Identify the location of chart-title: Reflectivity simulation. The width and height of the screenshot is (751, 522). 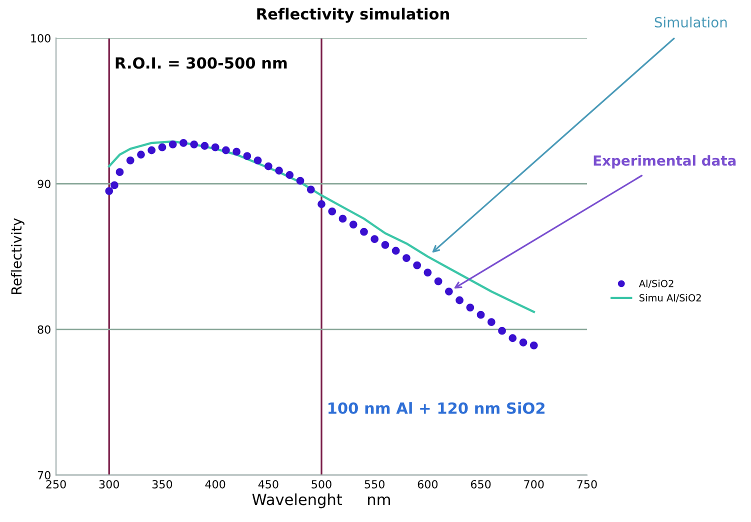
(353, 15).